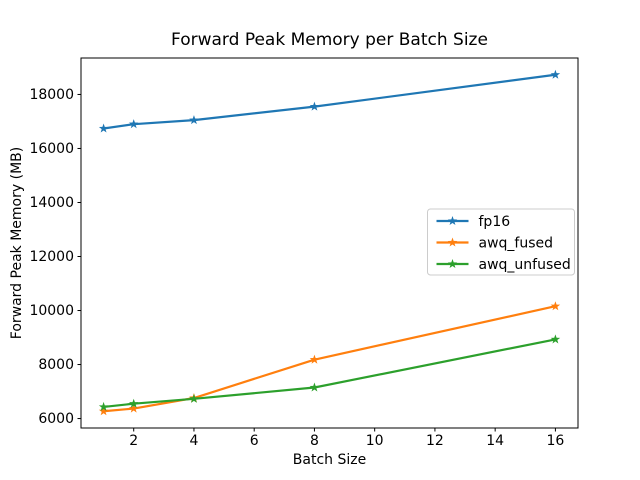 This screenshot has width=640, height=480. I want to click on x-tick-label: 6, so click(254, 441).